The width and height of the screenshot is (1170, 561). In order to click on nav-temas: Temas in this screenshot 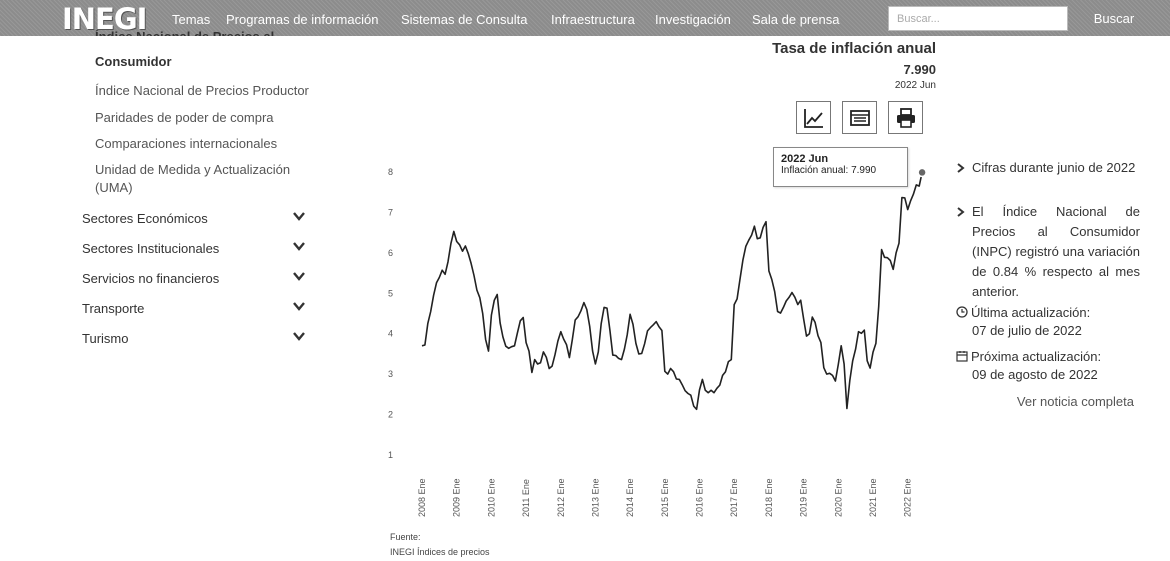, I will do `click(191, 19)`.